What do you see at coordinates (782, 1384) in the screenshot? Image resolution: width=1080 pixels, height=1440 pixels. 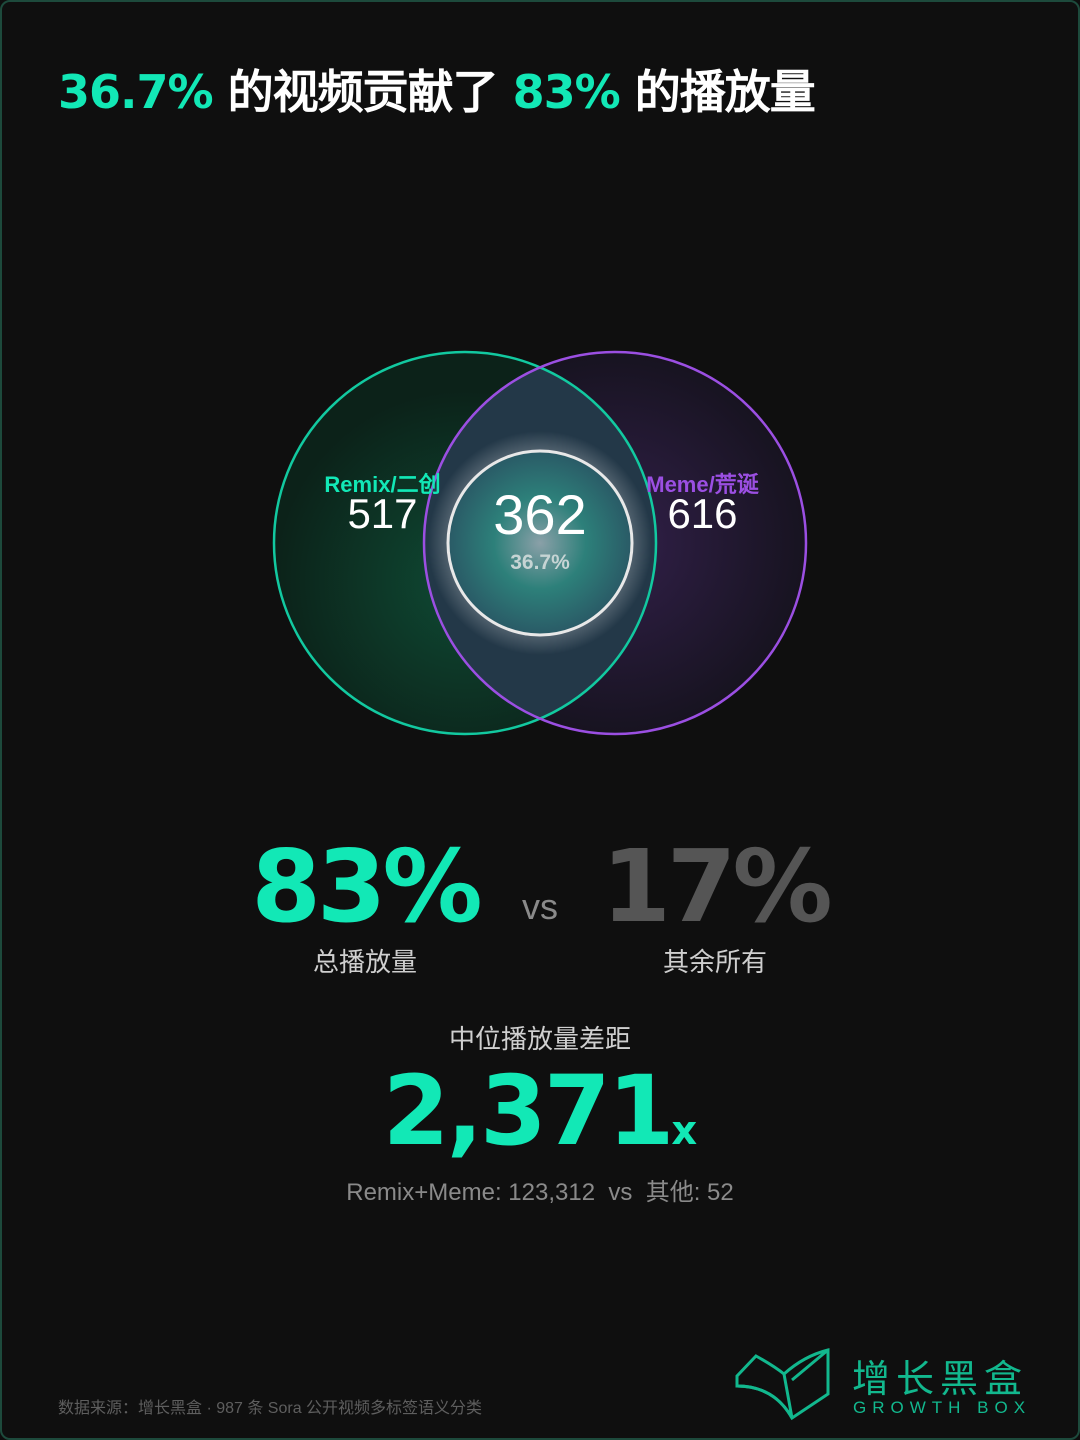 I see `growth-box-logo-icon` at bounding box center [782, 1384].